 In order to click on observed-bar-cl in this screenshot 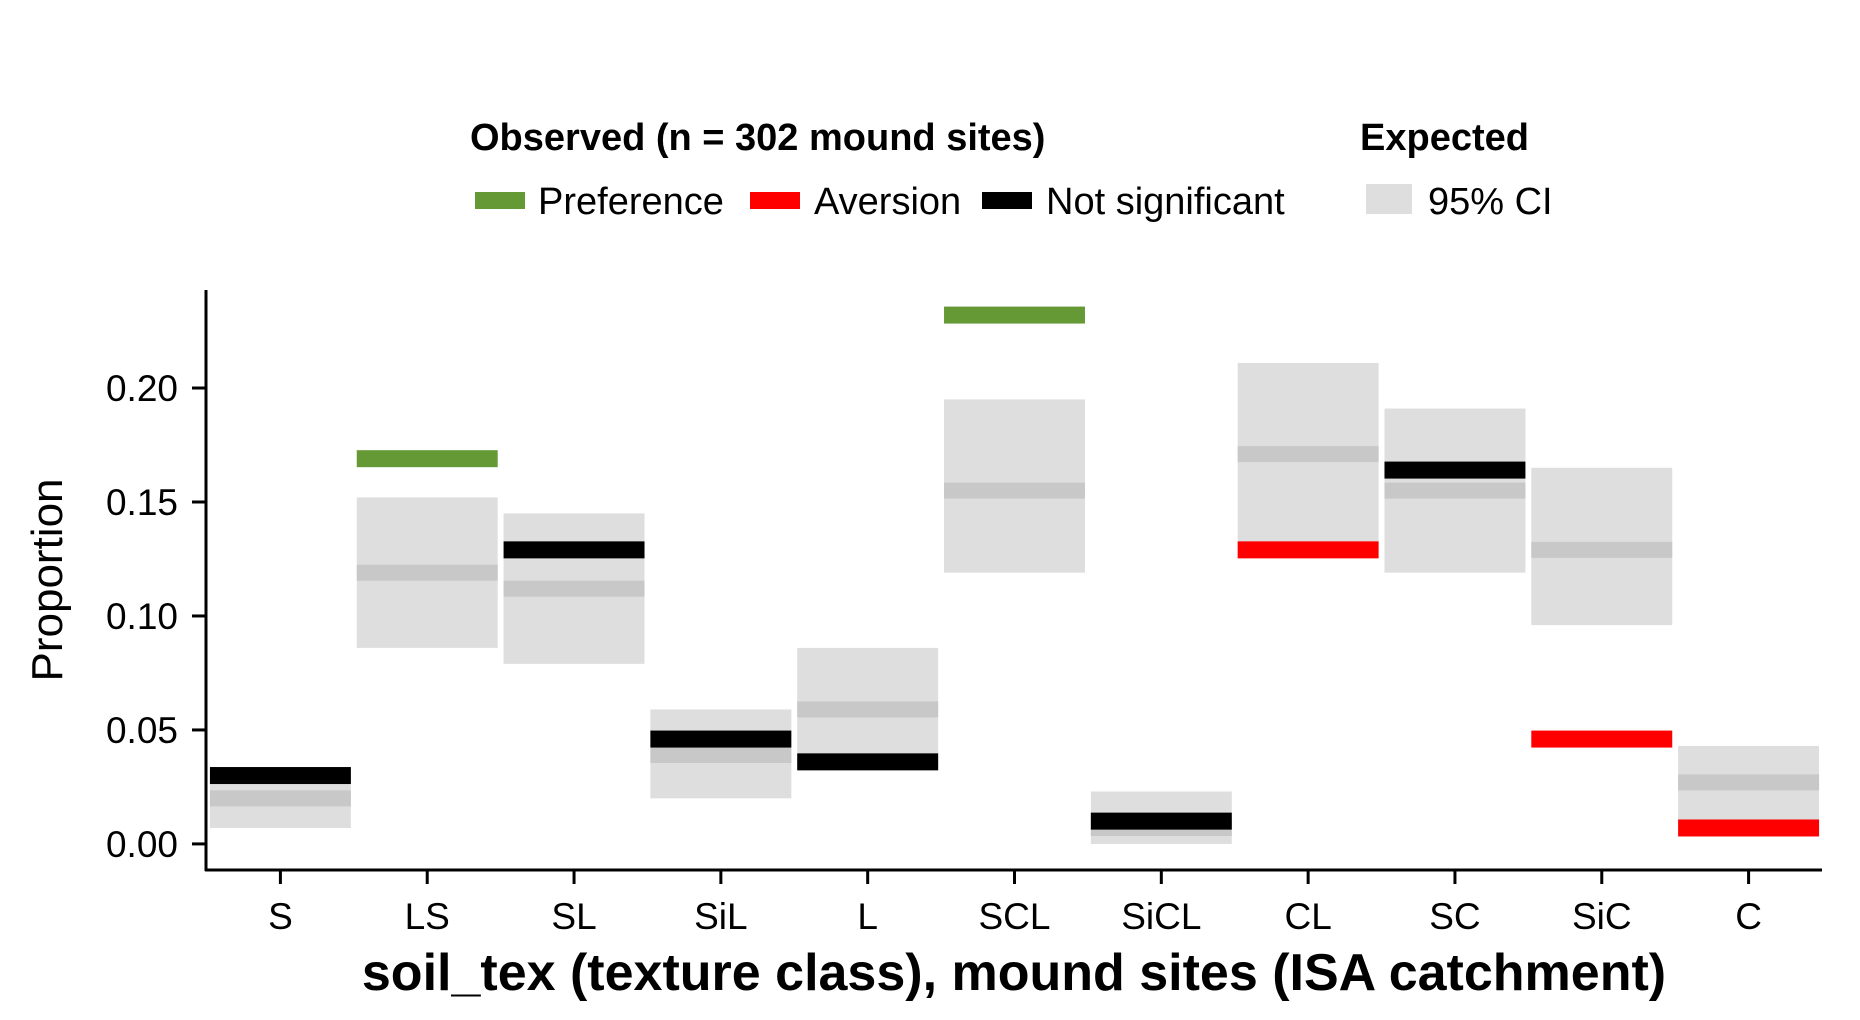, I will do `click(1308, 550)`.